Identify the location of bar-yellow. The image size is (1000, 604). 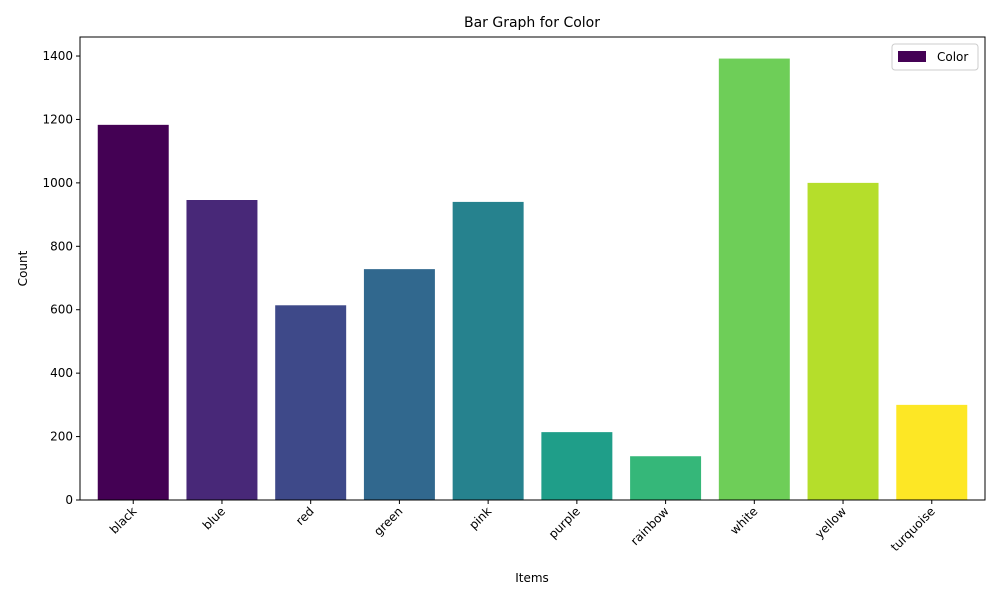
(843, 341).